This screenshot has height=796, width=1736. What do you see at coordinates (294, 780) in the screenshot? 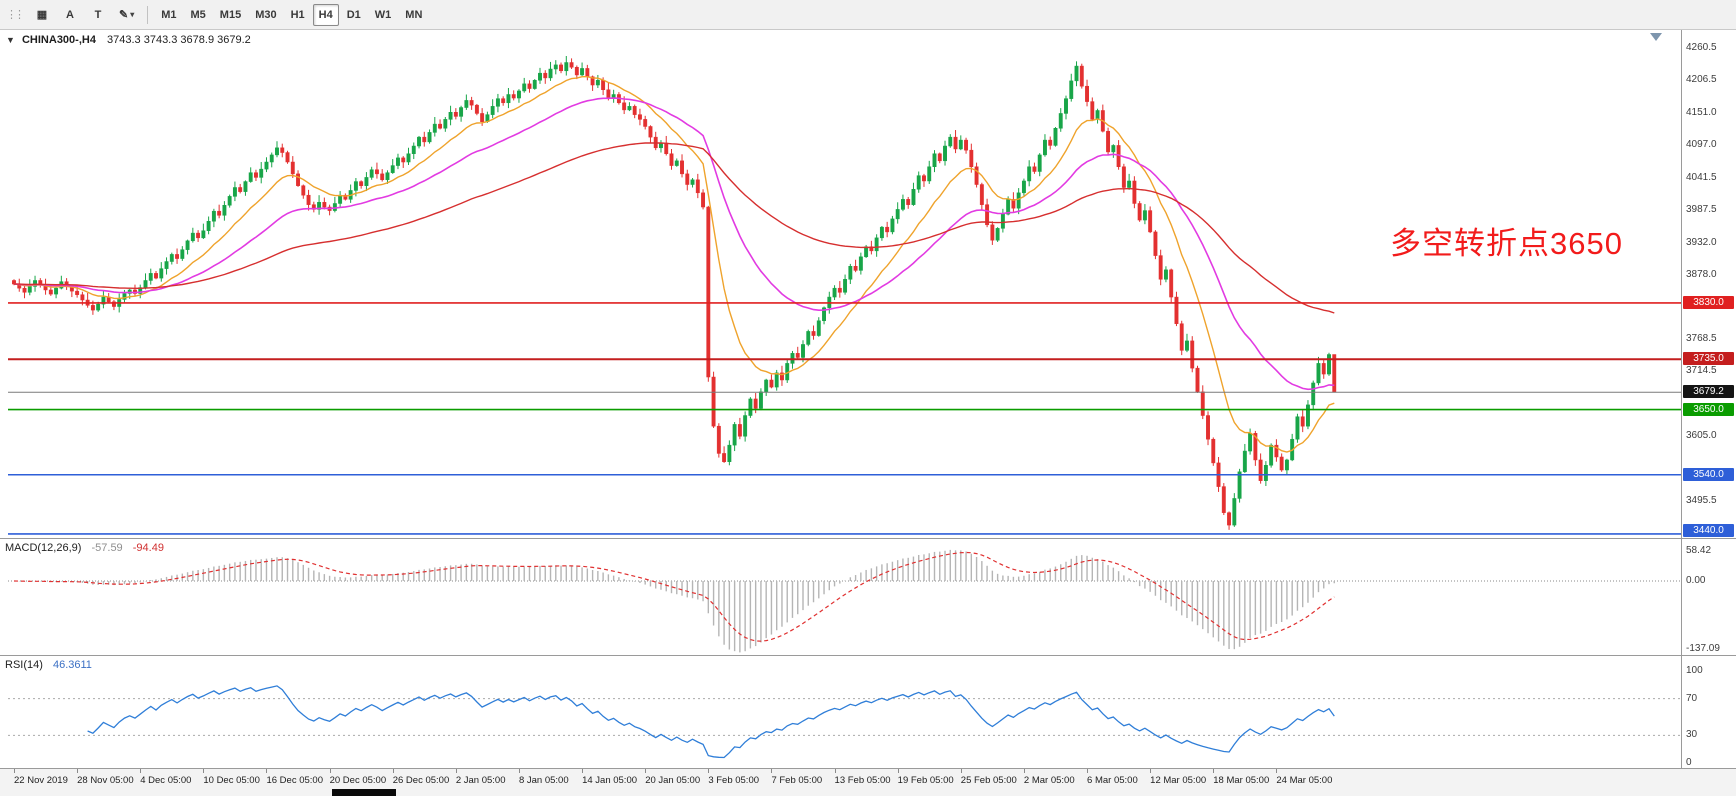
I see `time-axis-label: 16 Dec 05:00` at bounding box center [294, 780].